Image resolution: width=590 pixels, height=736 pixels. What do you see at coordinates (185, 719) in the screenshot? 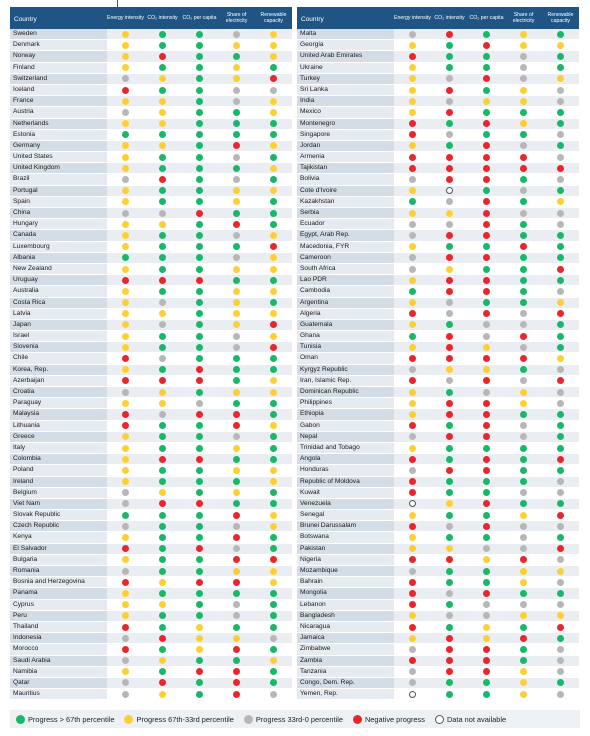
I see `legend-label: Progress 67th-33rd percentile` at bounding box center [185, 719].